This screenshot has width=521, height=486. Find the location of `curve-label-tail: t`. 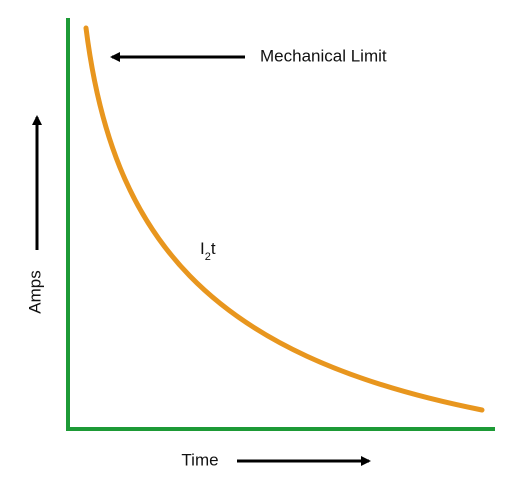

curve-label-tail: t is located at coordinates (213, 248).